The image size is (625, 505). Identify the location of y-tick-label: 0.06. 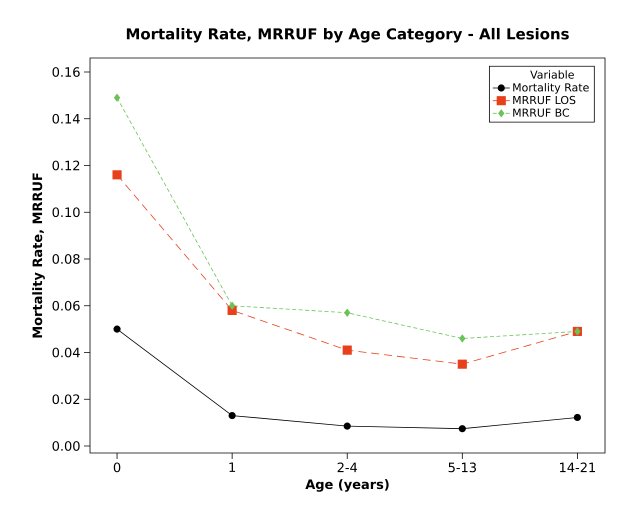
(66, 305).